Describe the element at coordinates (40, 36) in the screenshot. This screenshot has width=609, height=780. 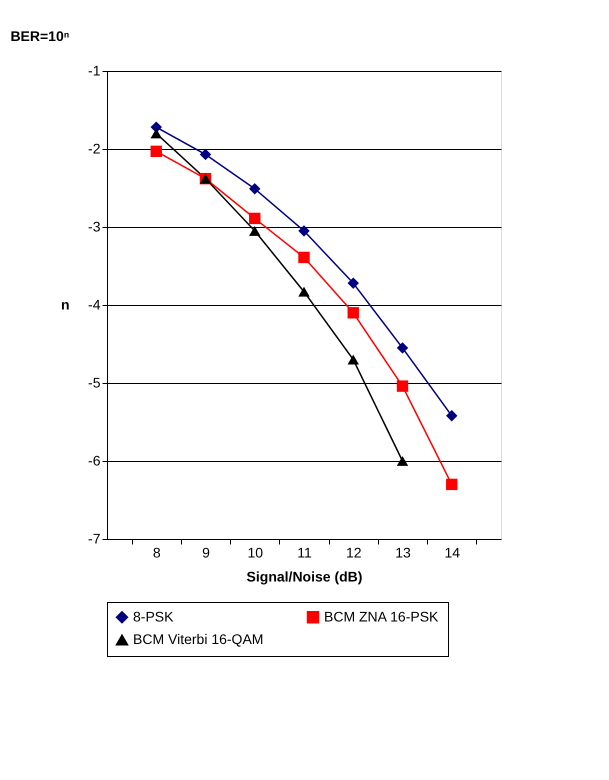
I see `chart-title: BER=10ⁿ` at that location.